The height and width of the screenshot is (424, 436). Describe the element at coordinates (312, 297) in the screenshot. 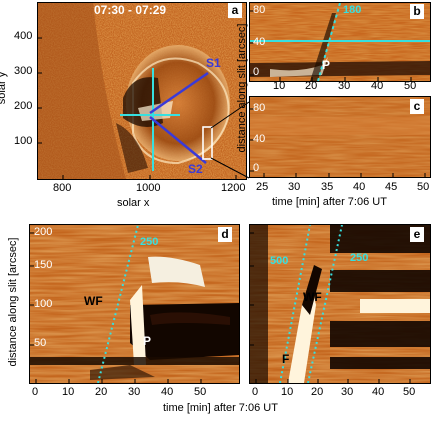

I see `panel-e-wavefront-label: WF` at that location.